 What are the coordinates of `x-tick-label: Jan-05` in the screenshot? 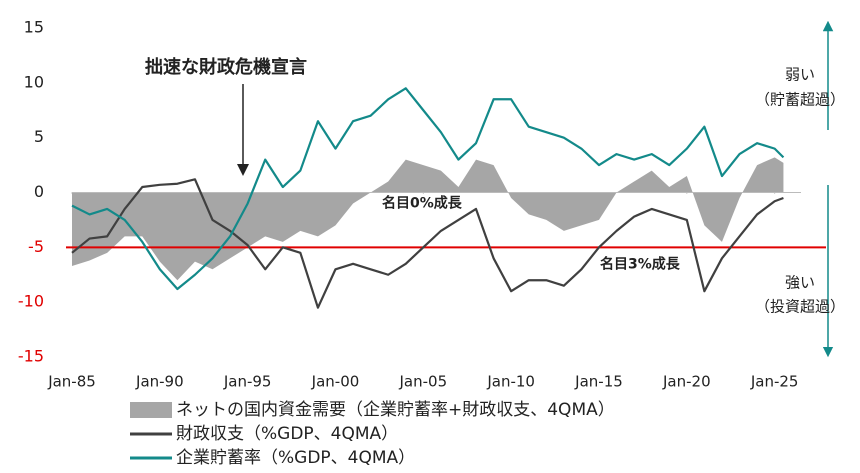 It's located at (423, 382).